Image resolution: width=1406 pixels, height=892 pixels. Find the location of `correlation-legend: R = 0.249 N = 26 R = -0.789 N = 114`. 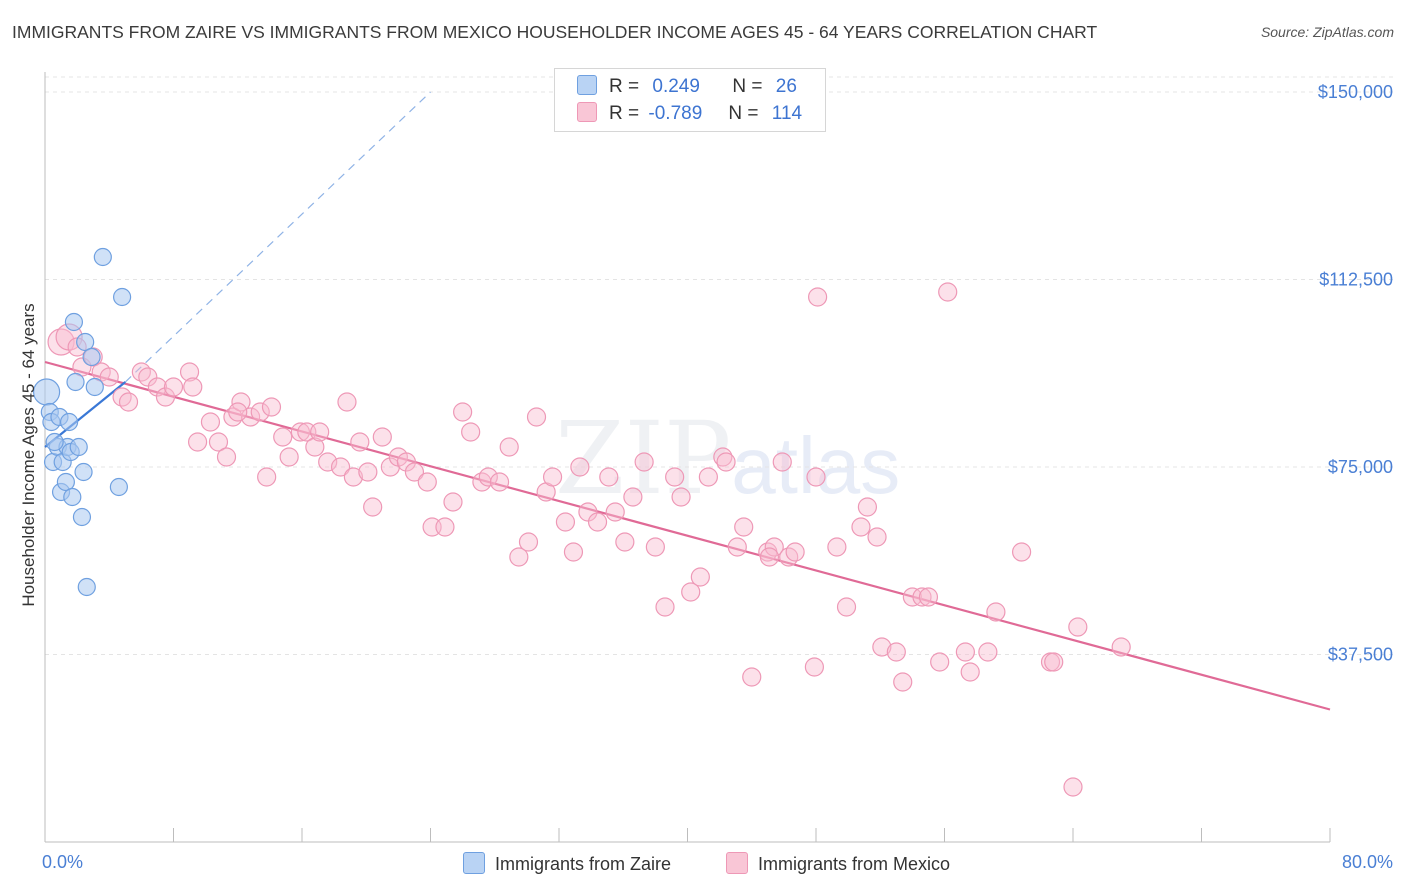

correlation-legend: R = 0.249 N = 26 R = -0.789 N = 114 is located at coordinates (690, 100).